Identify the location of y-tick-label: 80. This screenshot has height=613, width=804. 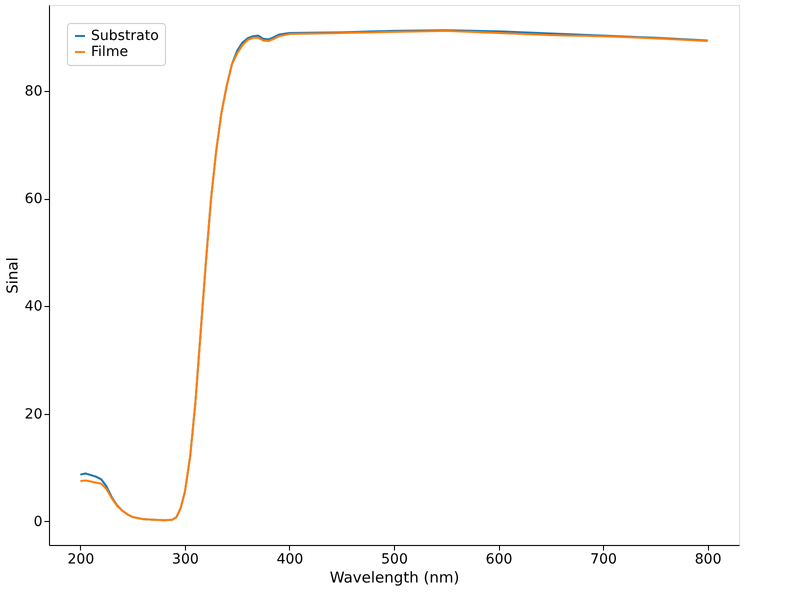
(33, 92).